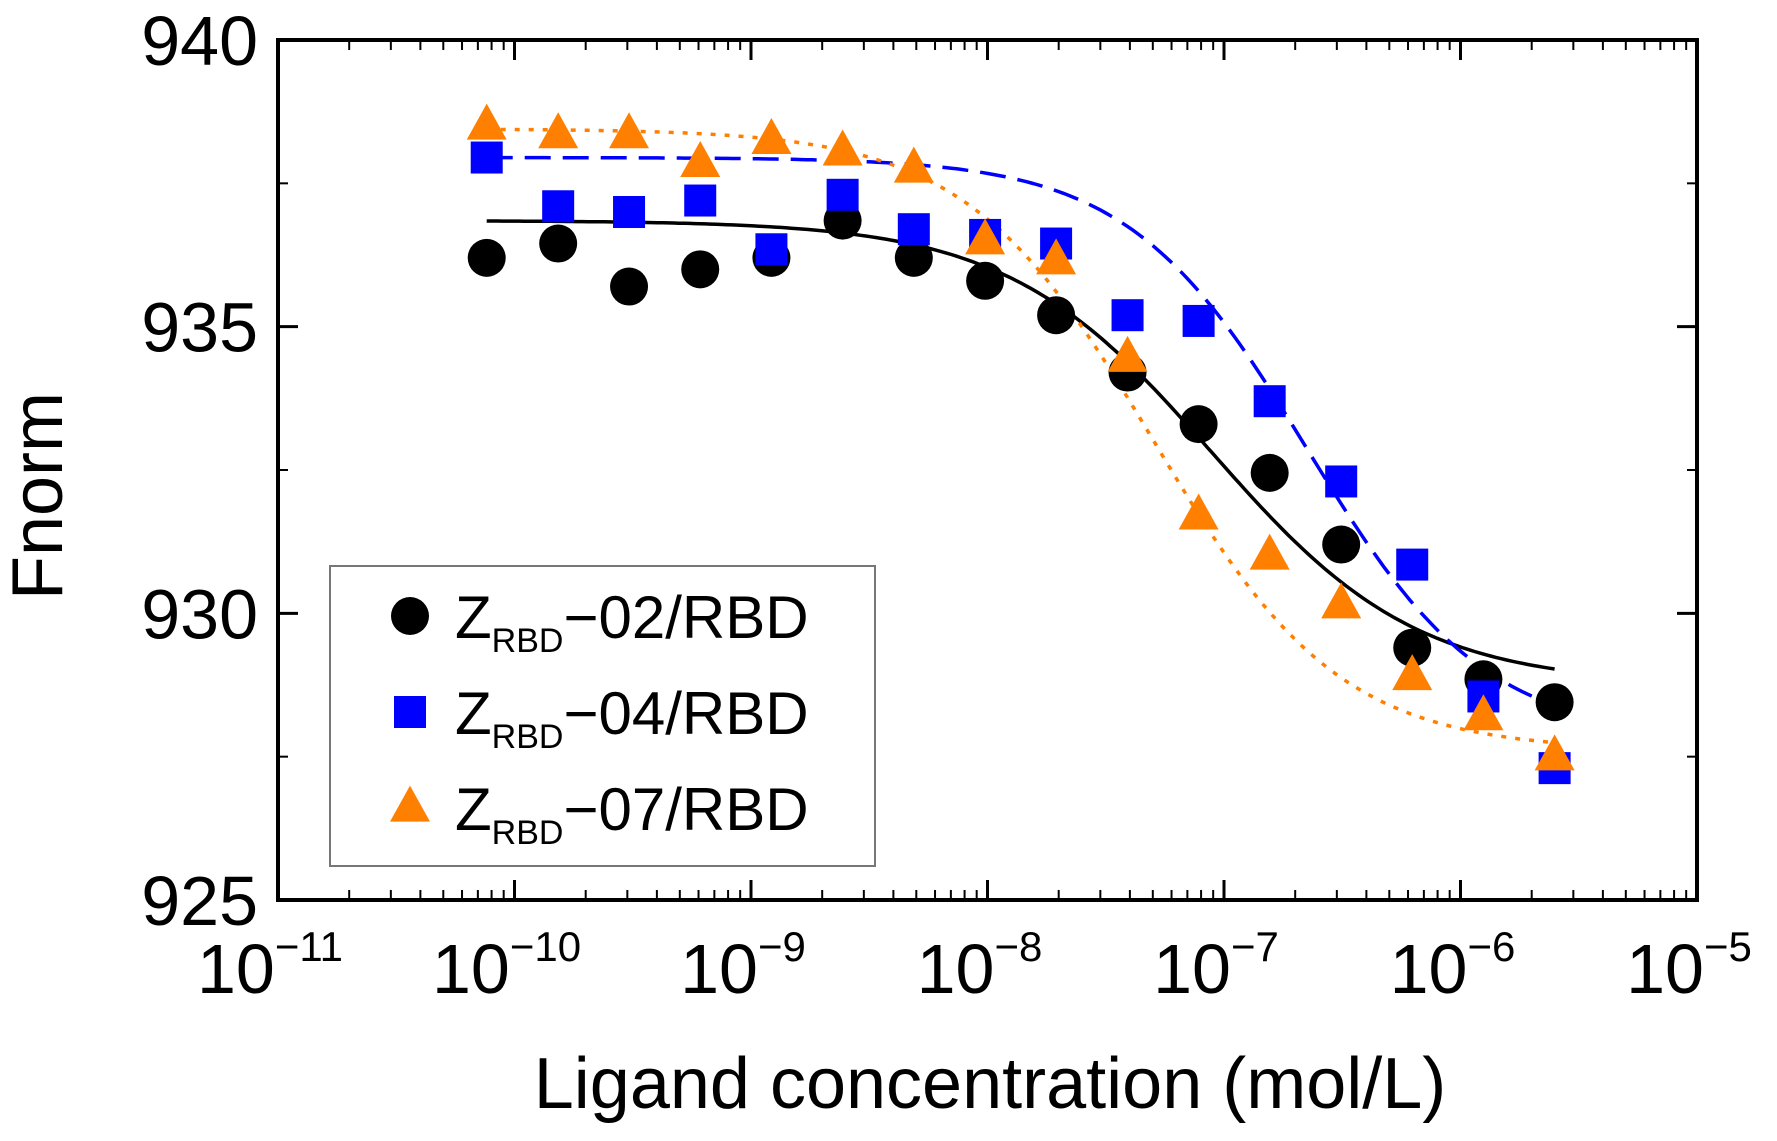  What do you see at coordinates (980, 965) in the screenshot?
I see `x-tick-label: 10⁻⁸` at bounding box center [980, 965].